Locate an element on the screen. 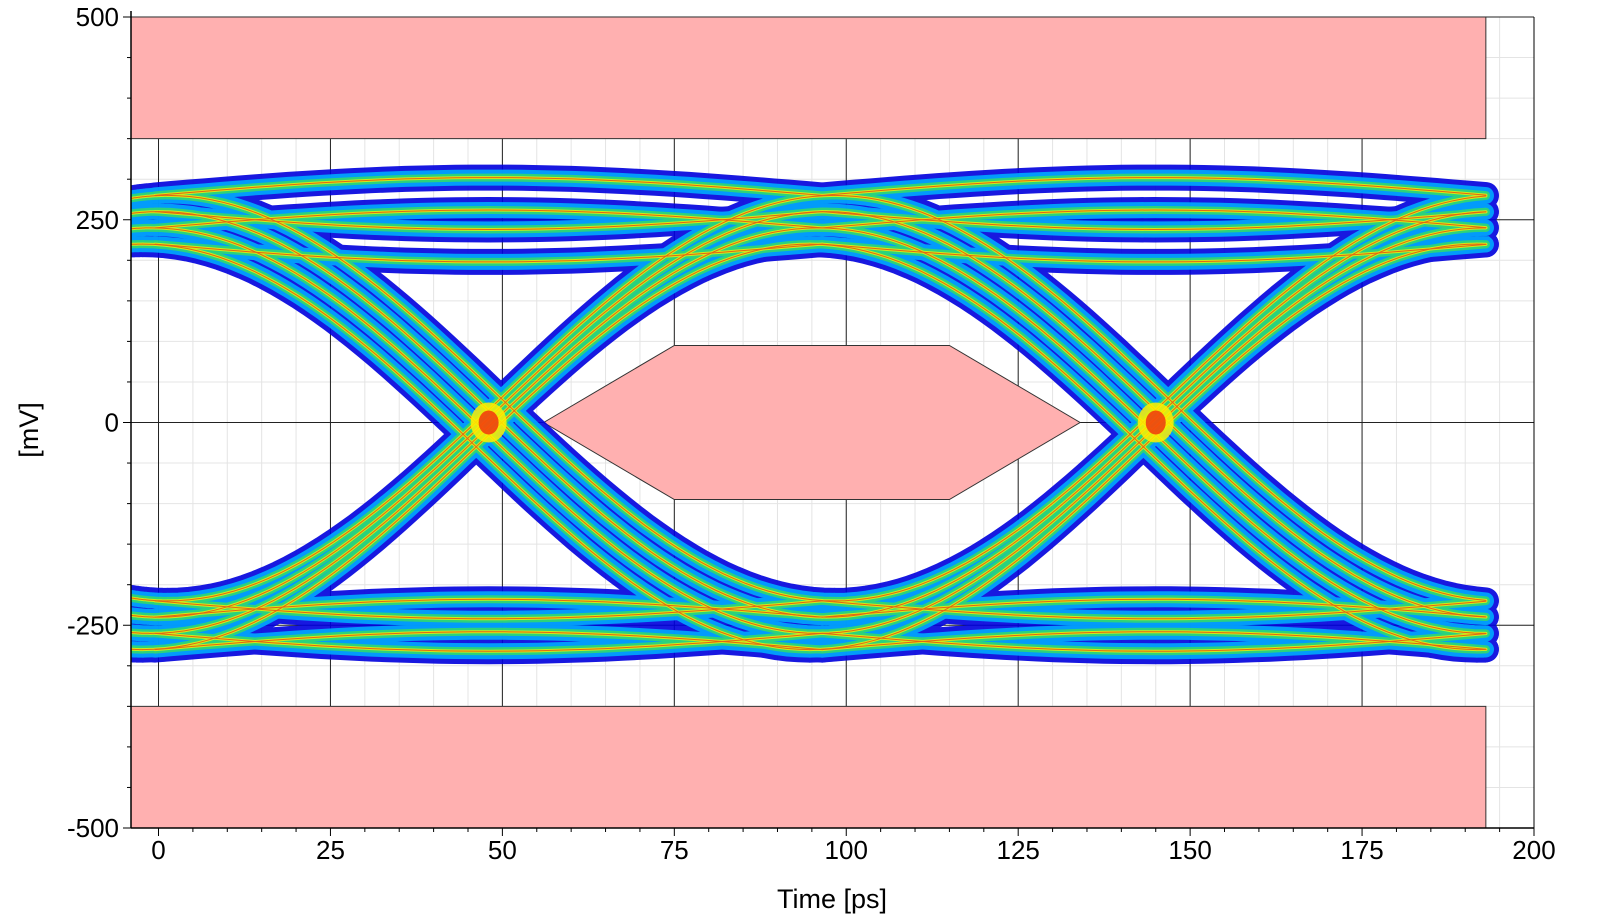 This screenshot has height=922, width=1613. y-tick-label: -500 is located at coordinates (93, 828).